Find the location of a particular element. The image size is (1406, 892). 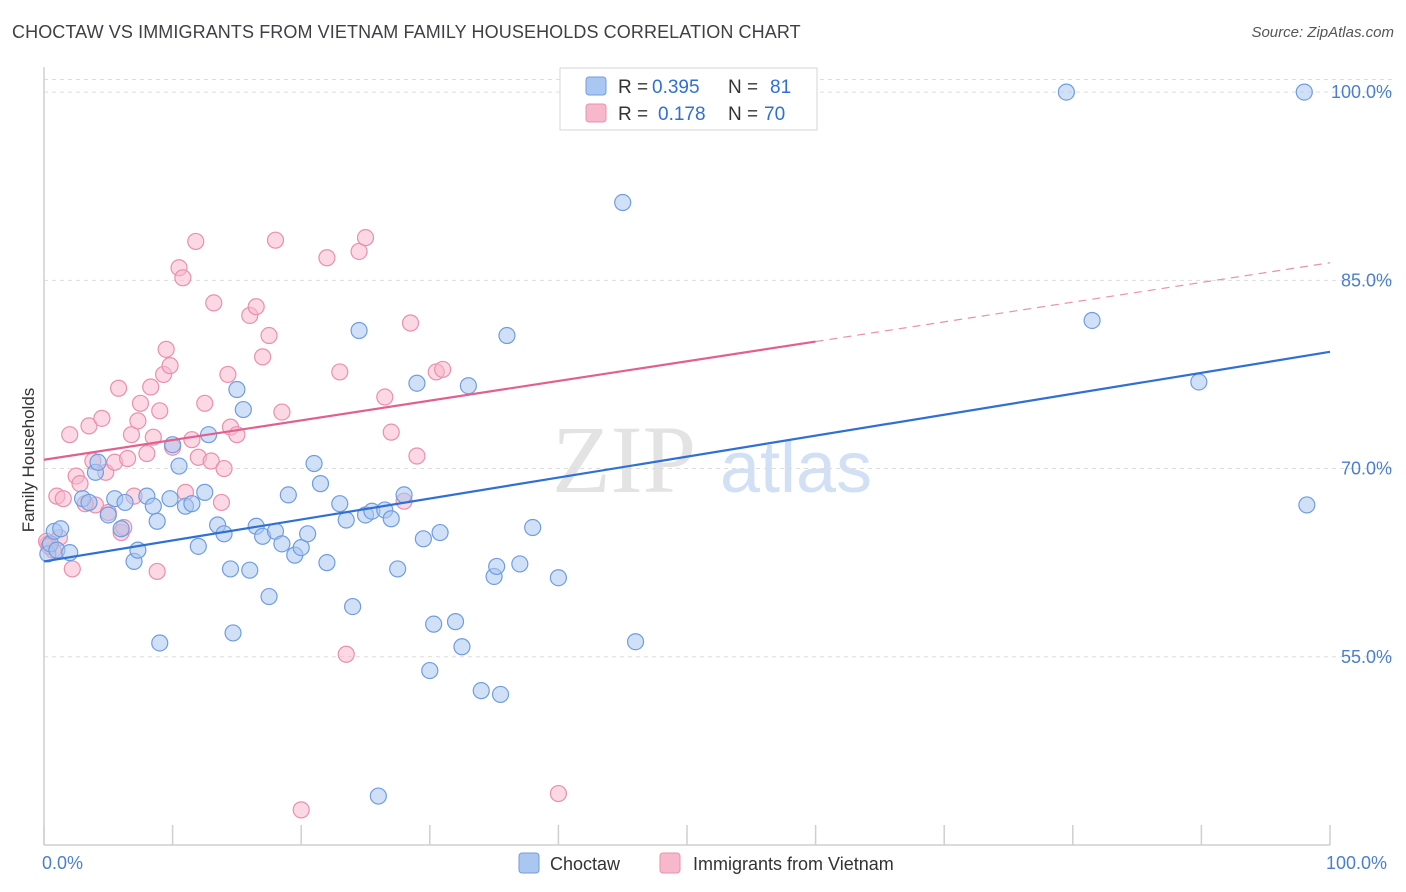

y-tick-label: 100.0% is located at coordinates (1361, 92).